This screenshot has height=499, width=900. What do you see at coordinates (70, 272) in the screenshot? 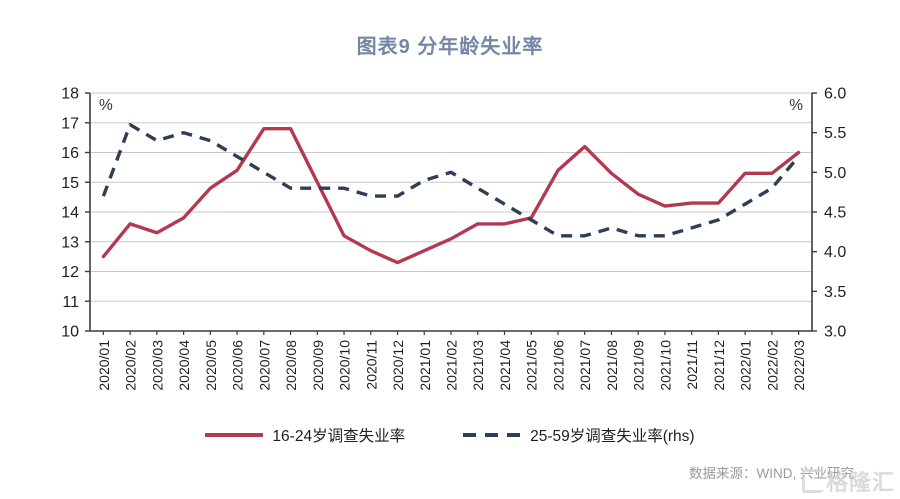
I see `left-axis-tick-label: 12` at bounding box center [70, 272].